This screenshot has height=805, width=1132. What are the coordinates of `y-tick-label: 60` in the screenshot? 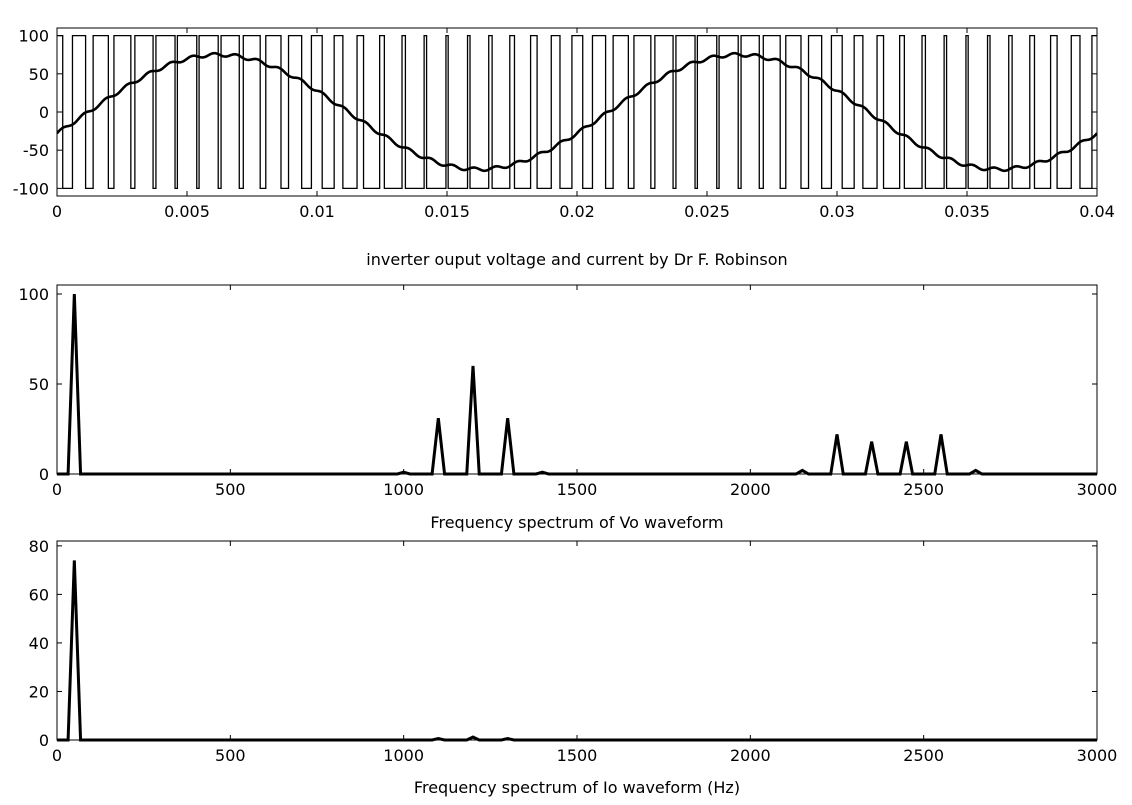 It's located at (39, 594).